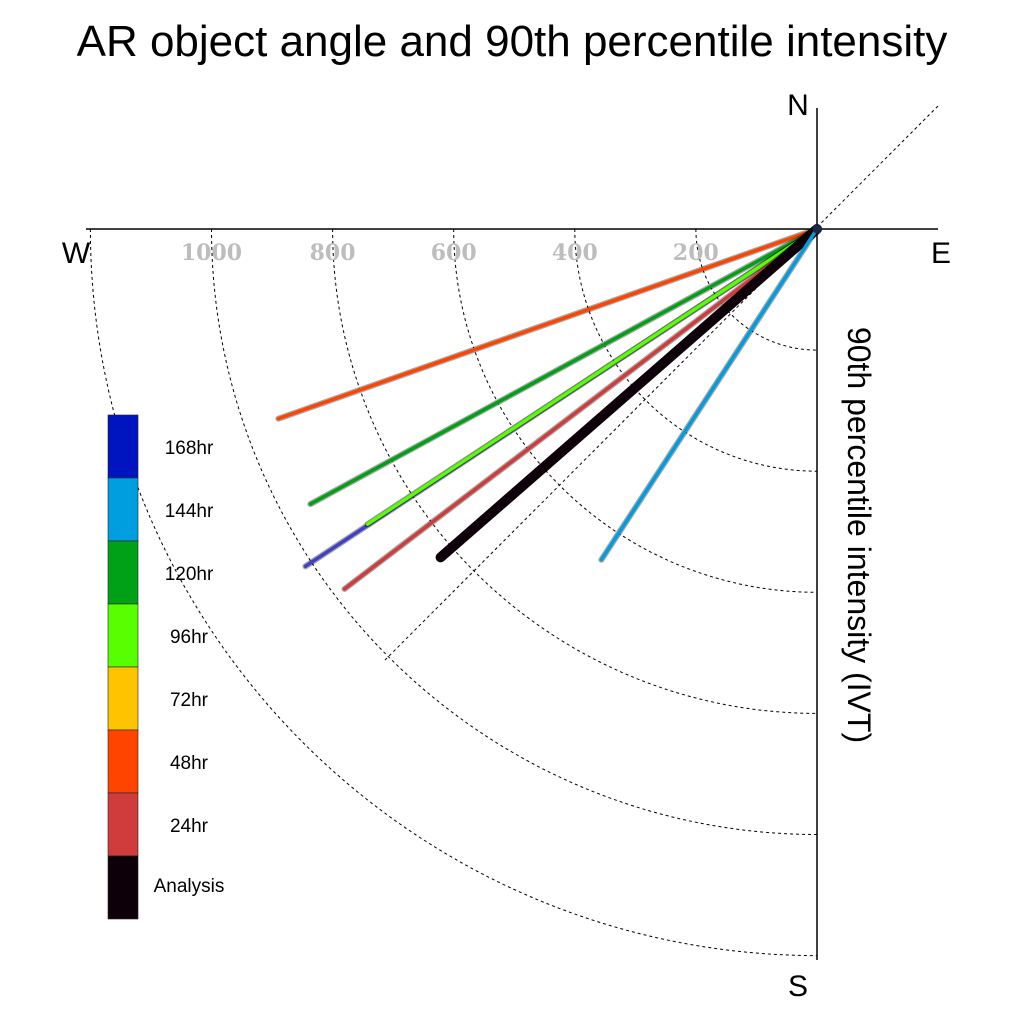  What do you see at coordinates (798, 105) in the screenshot?
I see `north-label: N` at bounding box center [798, 105].